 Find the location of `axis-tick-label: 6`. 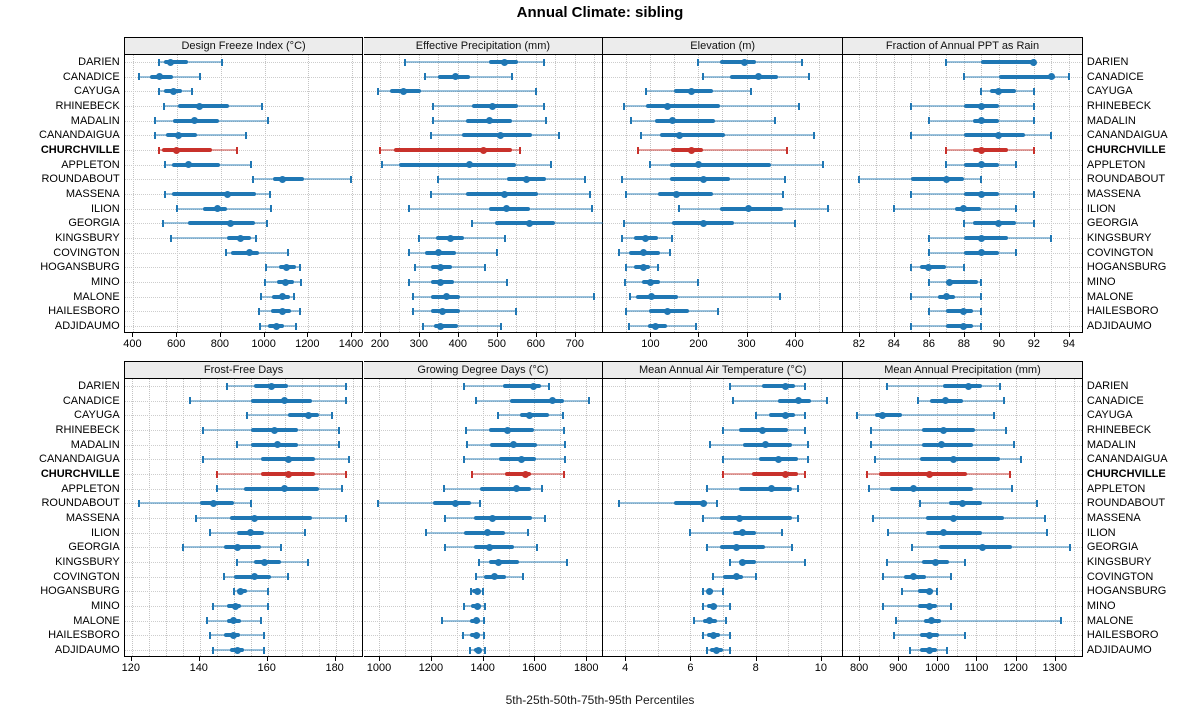

axis-tick-label: 6 is located at coordinates (690, 668).